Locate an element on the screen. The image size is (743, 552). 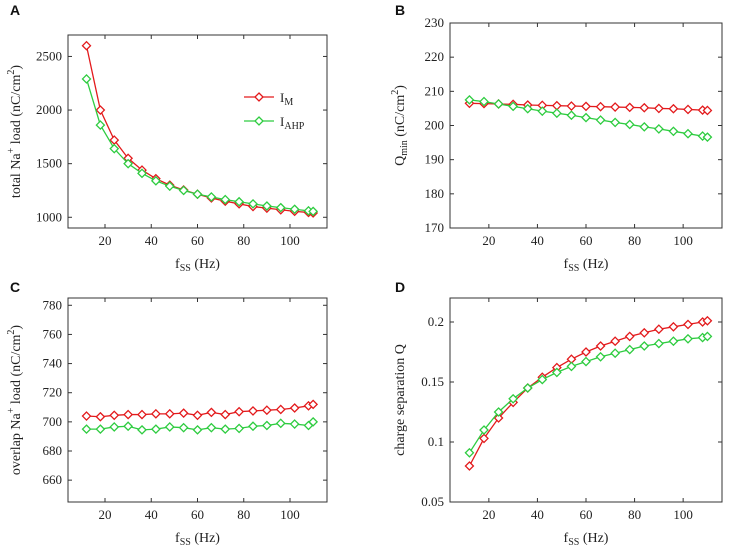
y-tick-label: 0.2 is located at coordinates (436, 321).